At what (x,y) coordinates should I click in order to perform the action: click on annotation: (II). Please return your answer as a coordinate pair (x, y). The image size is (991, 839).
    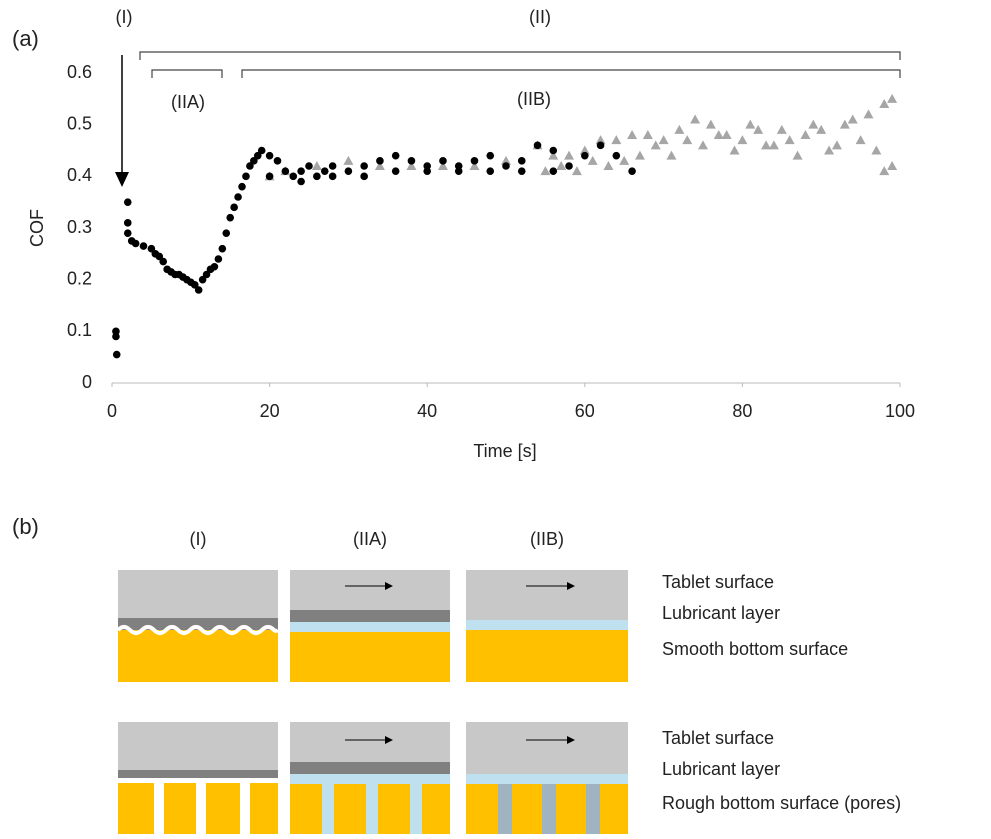
    Looking at the image, I should click on (540, 17).